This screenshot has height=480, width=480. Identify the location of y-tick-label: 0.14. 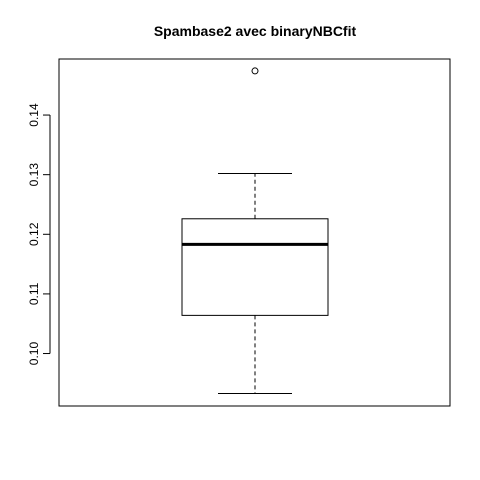
(34, 115).